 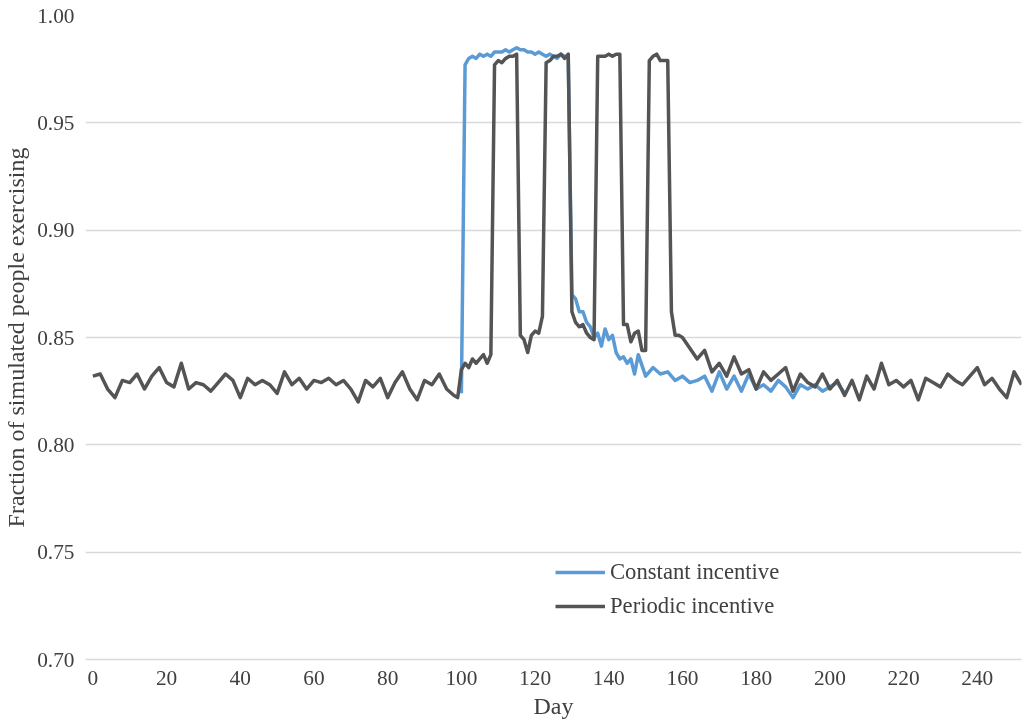 What do you see at coordinates (682, 677) in the screenshot?
I see `x-tick-label: 160` at bounding box center [682, 677].